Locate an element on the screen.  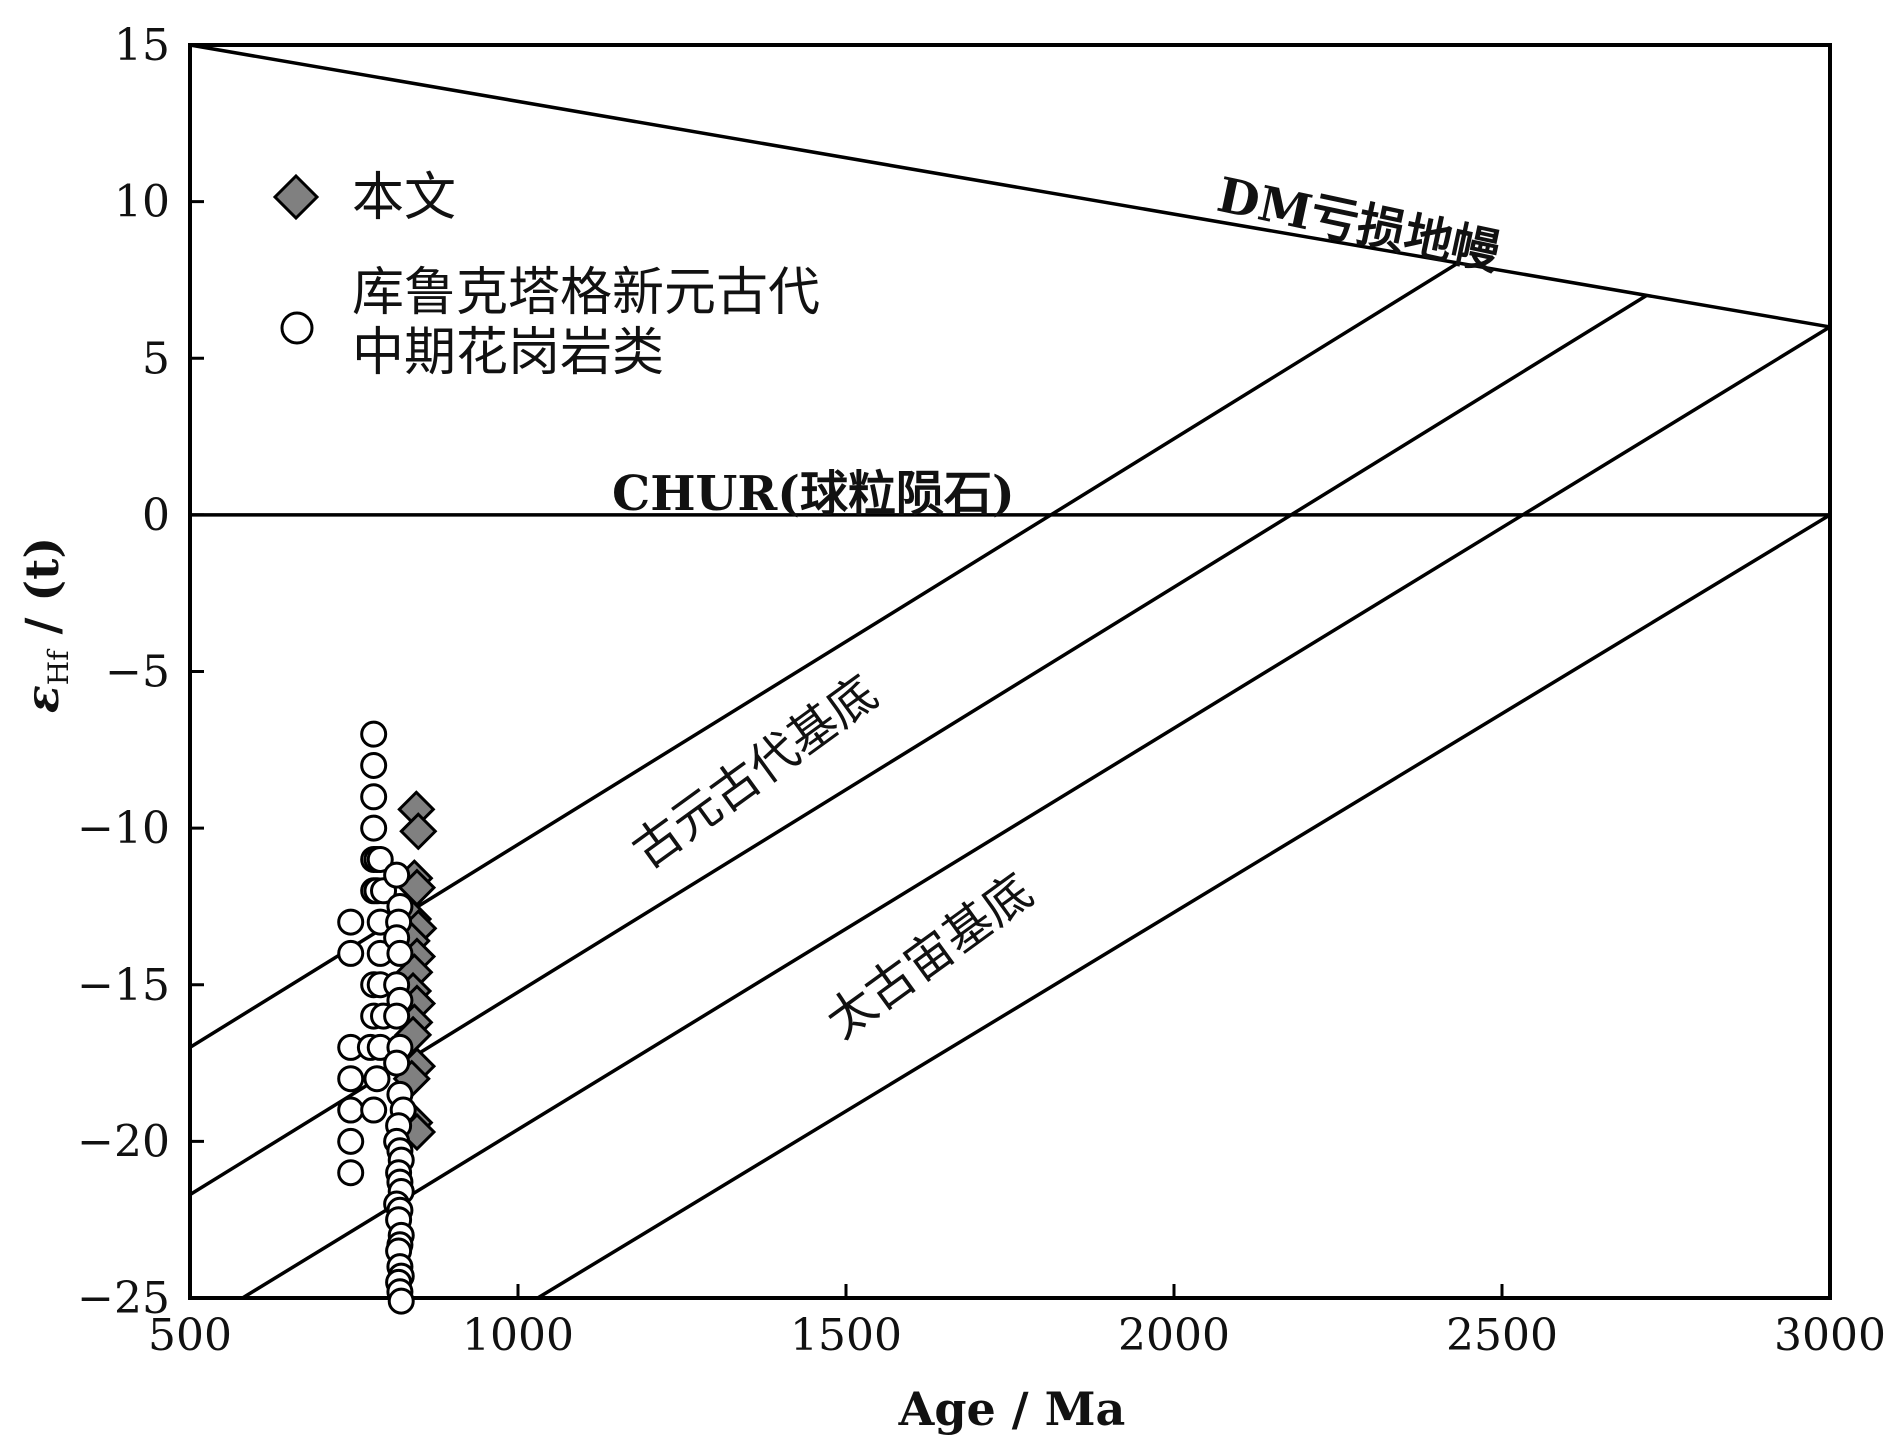
x-tick-label: 3000 is located at coordinates (1830, 1335).